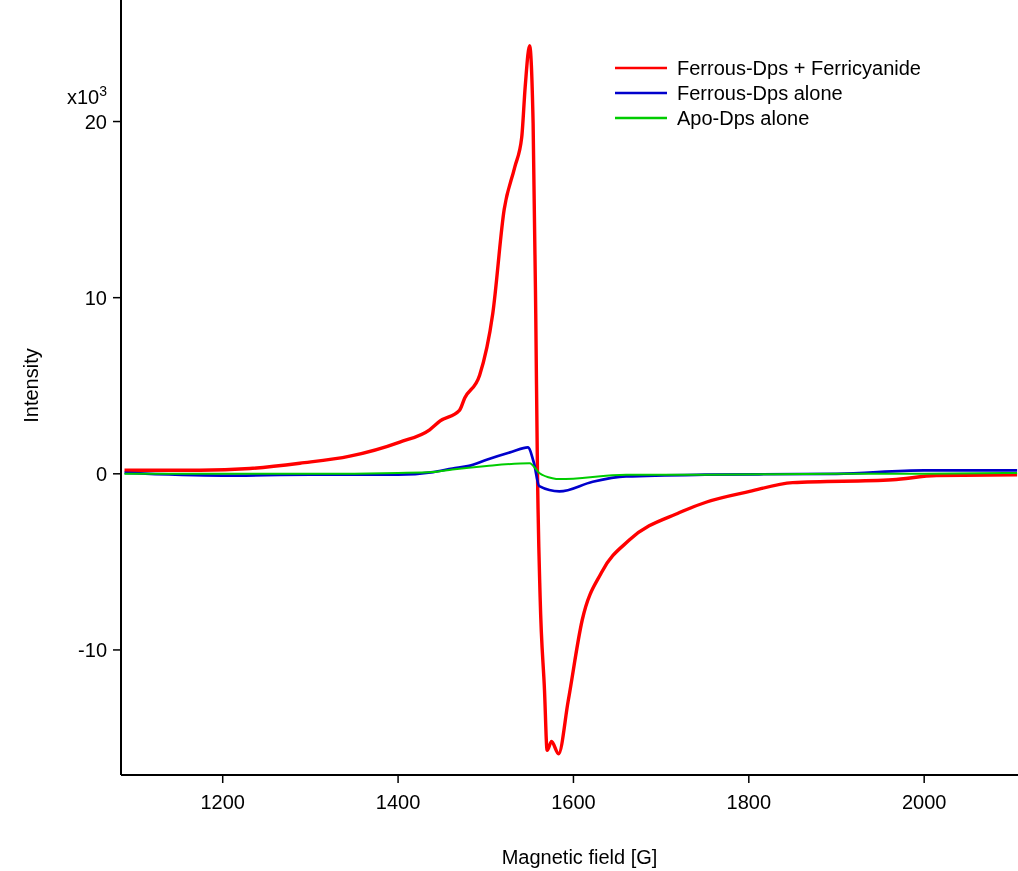  Describe the element at coordinates (799, 68) in the screenshot. I see `legend-label: Ferrous-Dps + Ferricyanide` at that location.